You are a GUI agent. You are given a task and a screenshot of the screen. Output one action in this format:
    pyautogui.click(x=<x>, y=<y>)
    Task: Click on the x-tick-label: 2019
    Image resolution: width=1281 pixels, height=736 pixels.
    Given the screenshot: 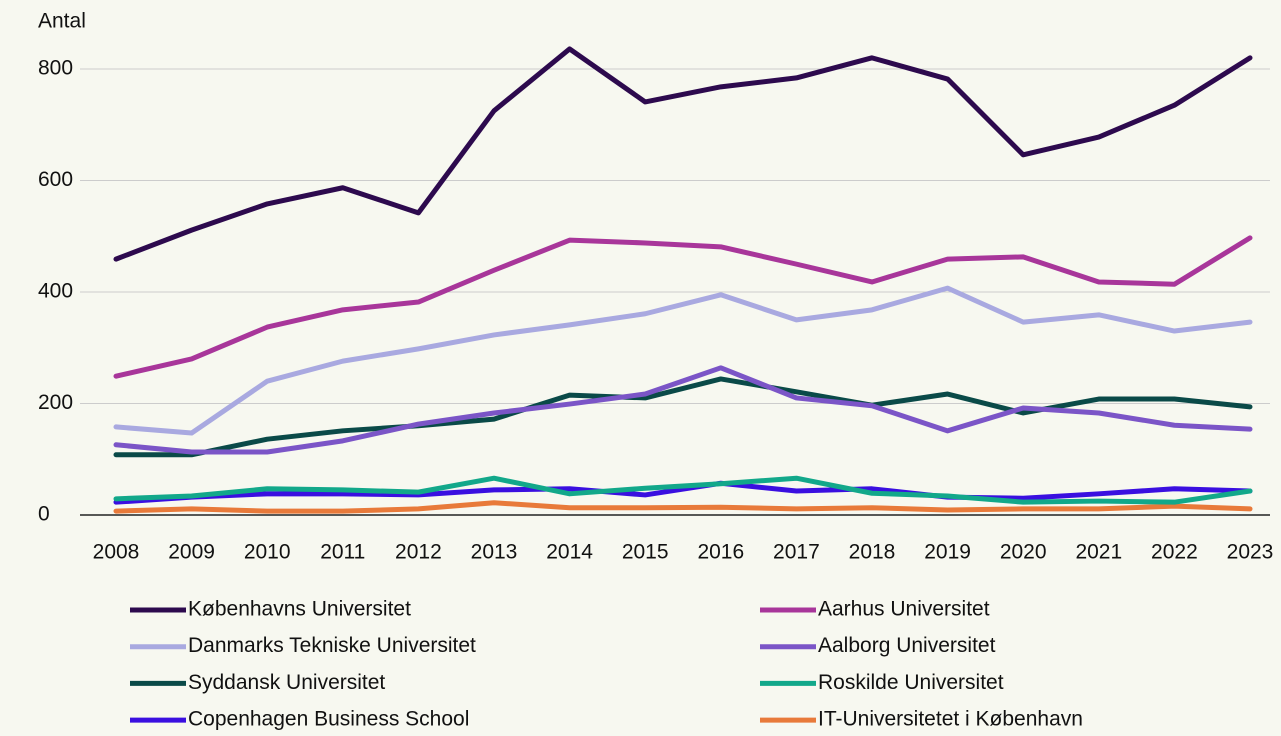 What is the action you would take?
    pyautogui.click(x=947, y=552)
    